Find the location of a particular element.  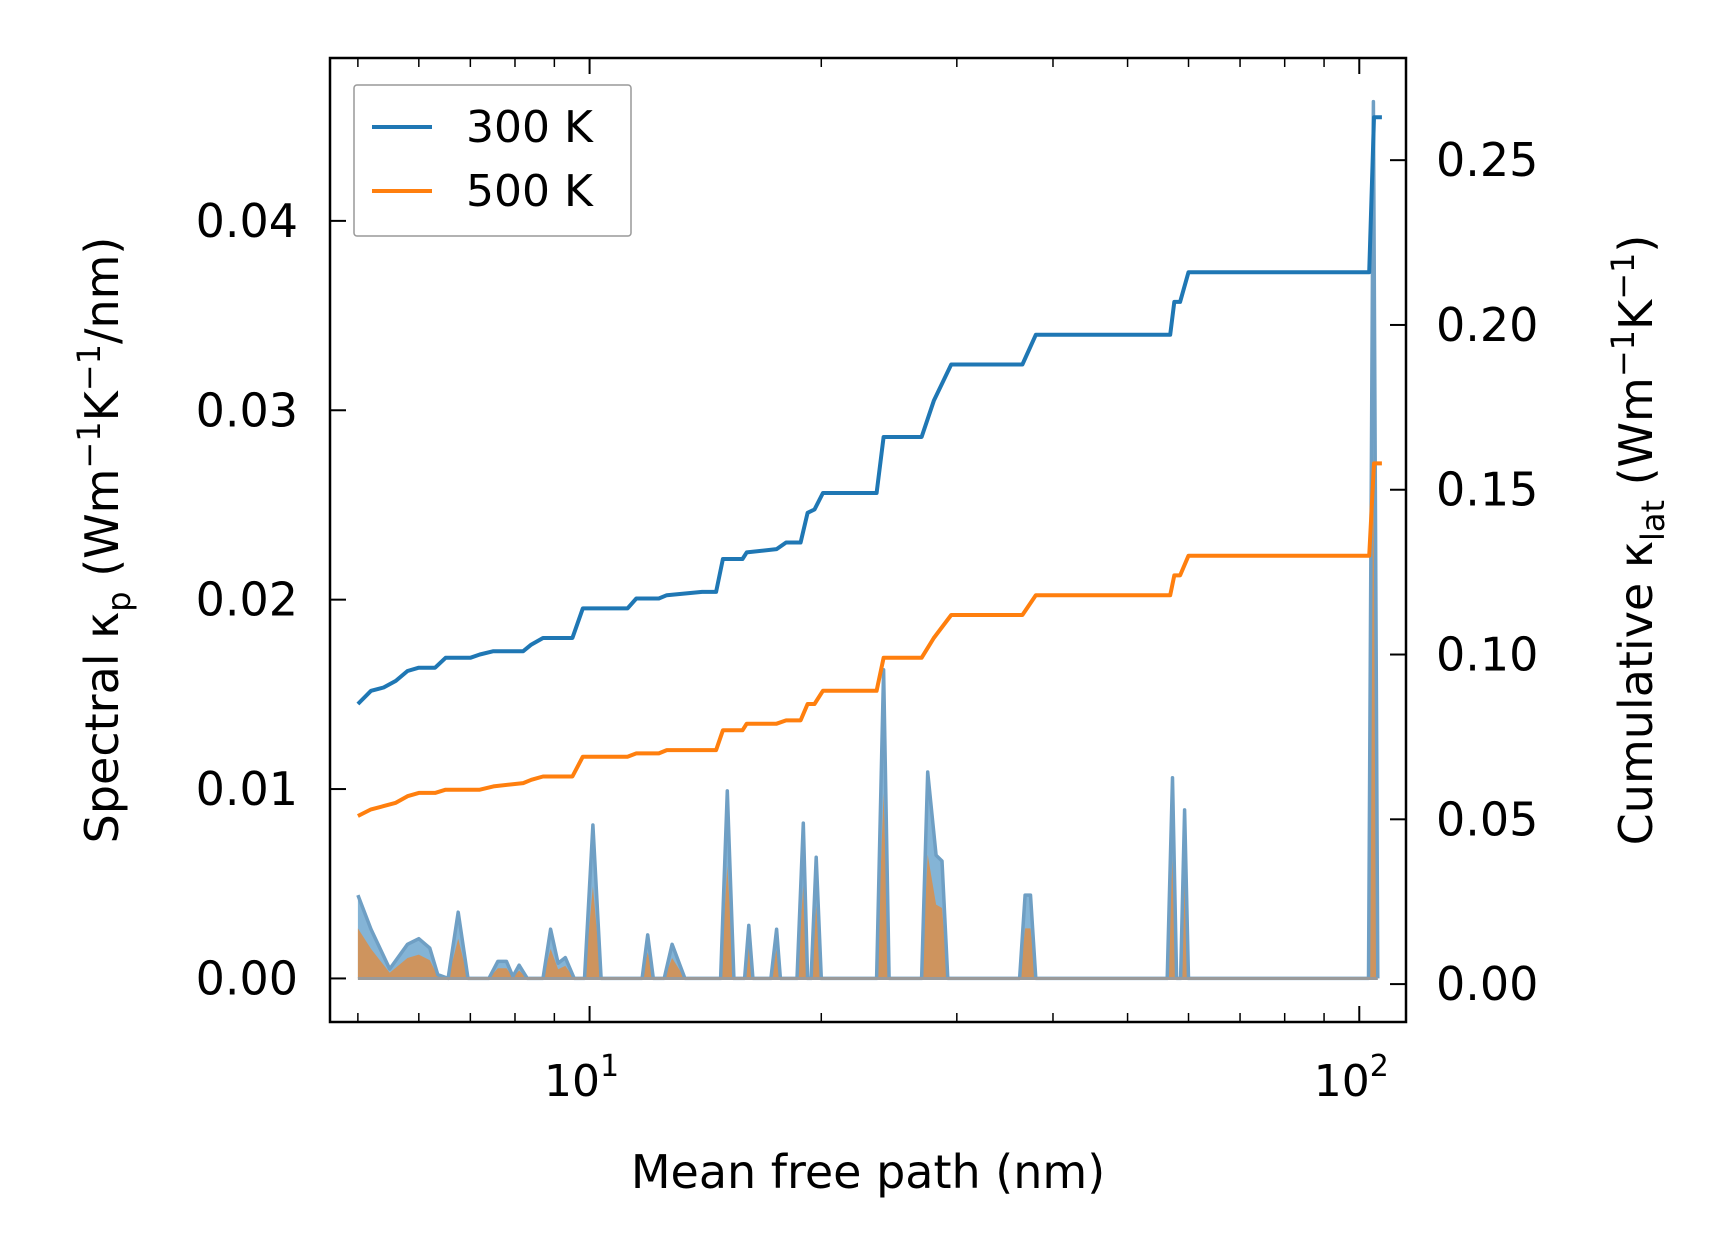

y-left-tick-label: 0.02 is located at coordinates (247, 600).